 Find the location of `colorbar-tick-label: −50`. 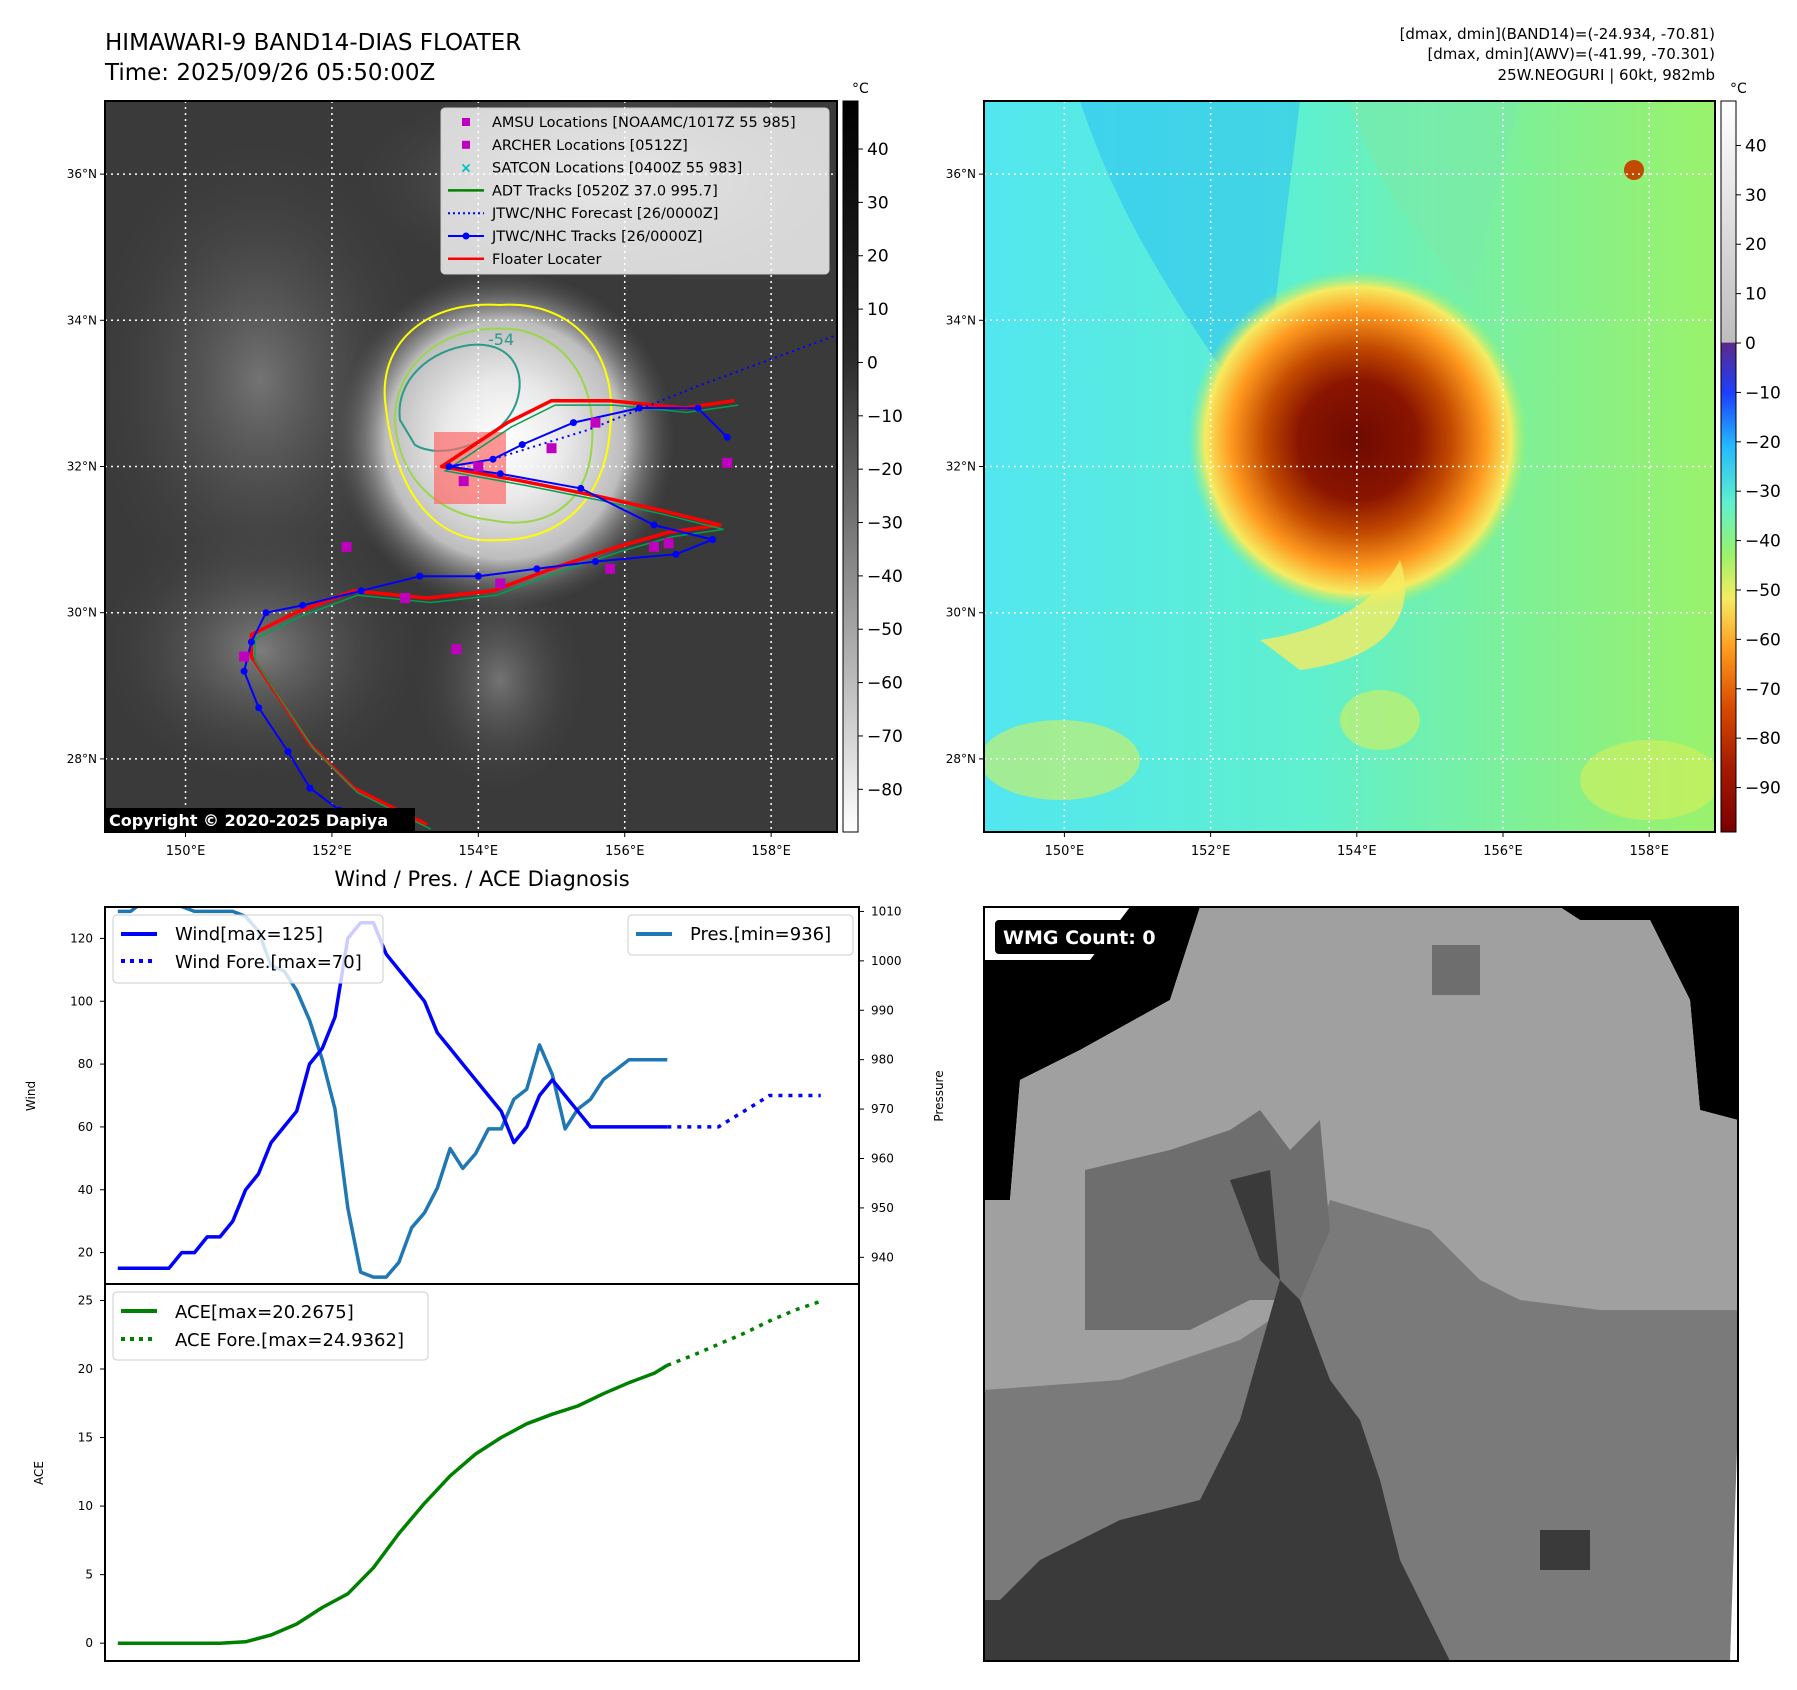

colorbar-tick-label: −50 is located at coordinates (1763, 591).